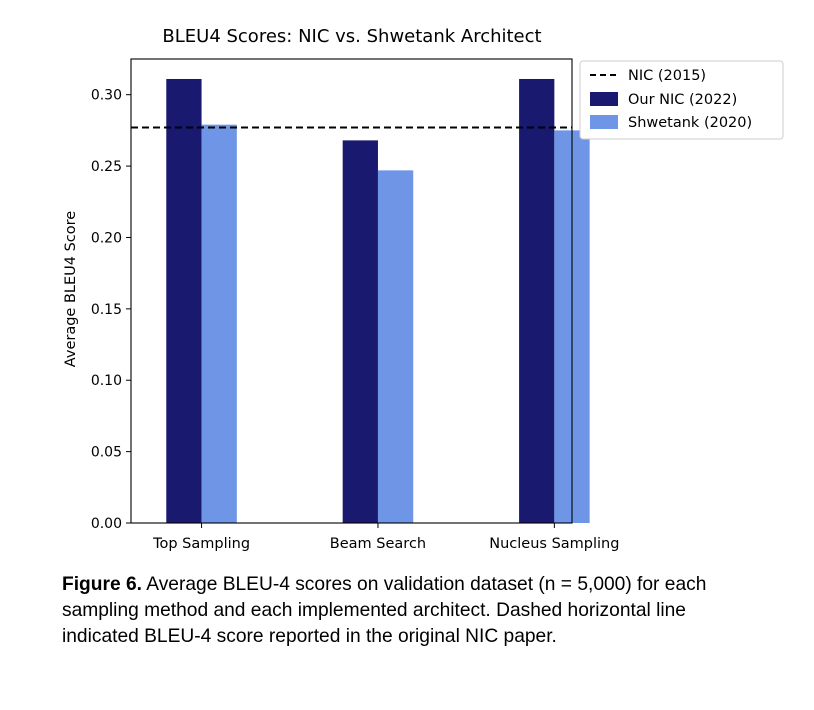 This screenshot has width=814, height=710. I want to click on x-tick-label-1: Beam Search, so click(378, 544).